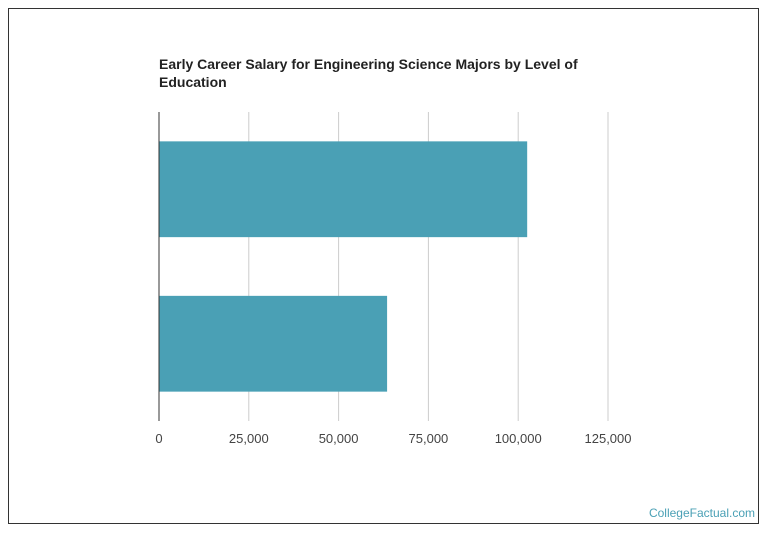  I want to click on x-tick-label: 25,000, so click(249, 438).